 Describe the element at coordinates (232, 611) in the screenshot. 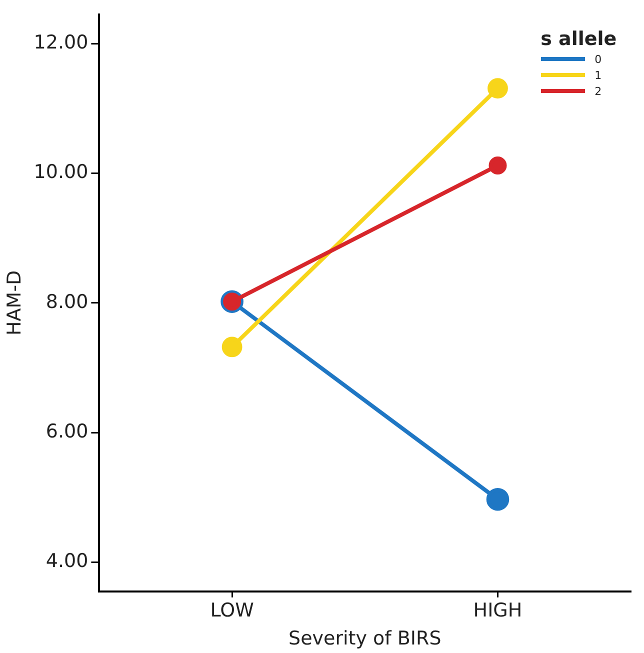

I see `x-tick-label: LOW` at that location.